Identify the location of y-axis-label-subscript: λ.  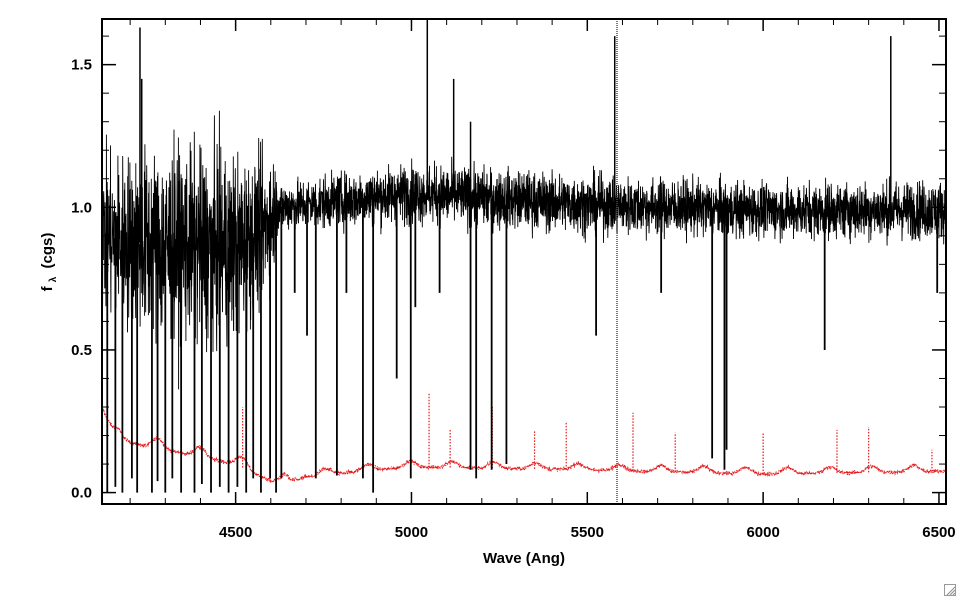
(53, 279).